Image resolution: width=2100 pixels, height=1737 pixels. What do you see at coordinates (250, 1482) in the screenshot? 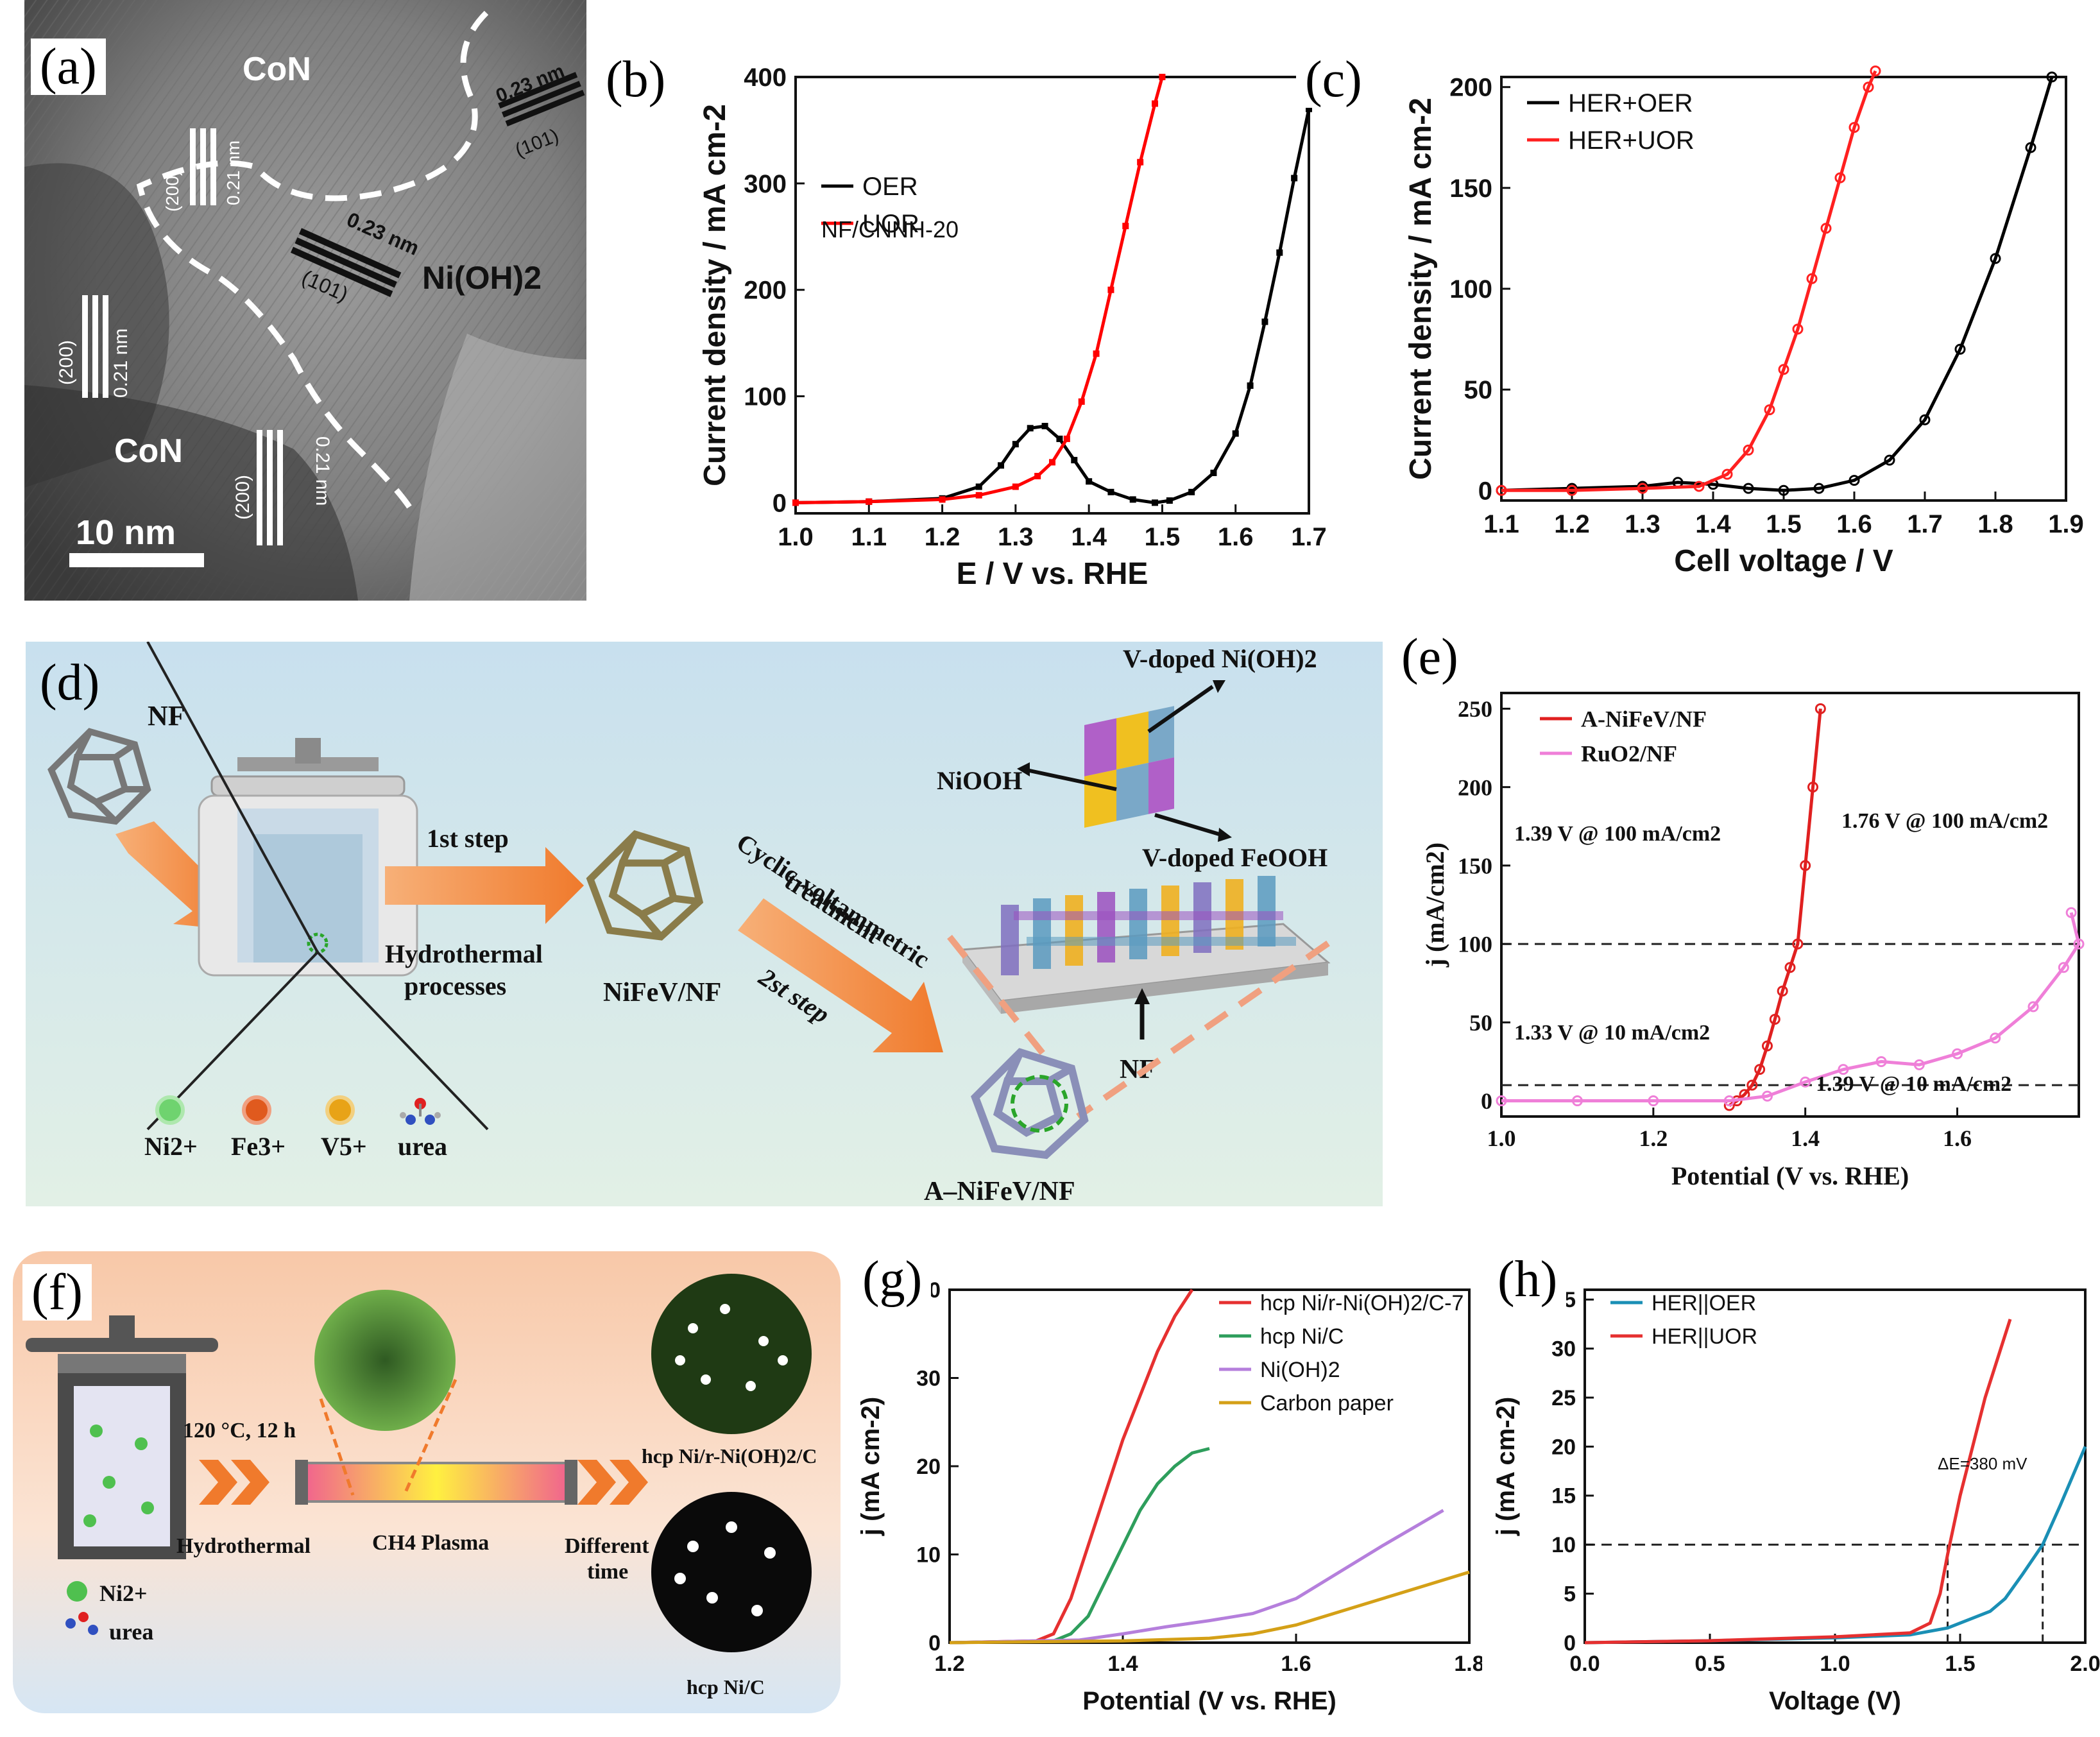
I see `chevron-2-icon` at bounding box center [250, 1482].